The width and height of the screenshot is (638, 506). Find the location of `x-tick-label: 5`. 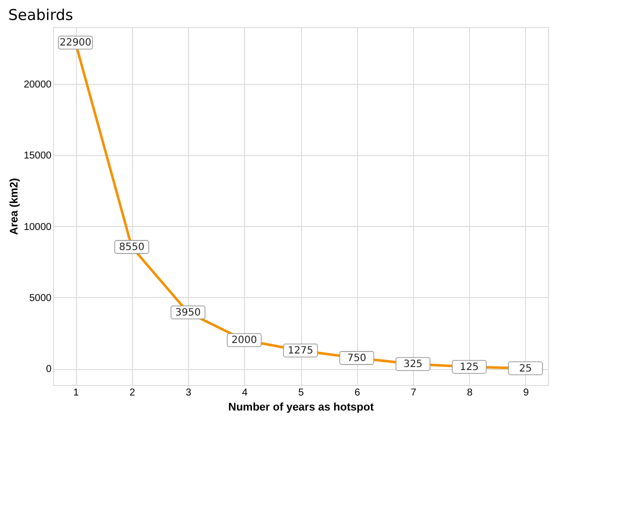

x-tick-label: 5 is located at coordinates (301, 393).